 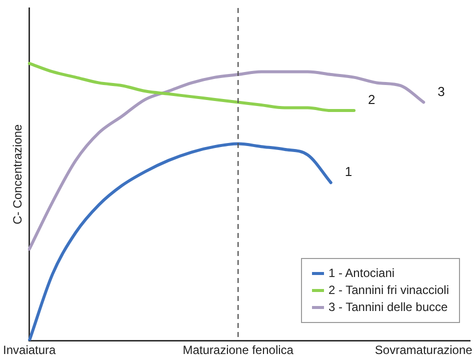 What do you see at coordinates (17, 174) in the screenshot?
I see `y-axis-title: C- Concentrazione` at bounding box center [17, 174].